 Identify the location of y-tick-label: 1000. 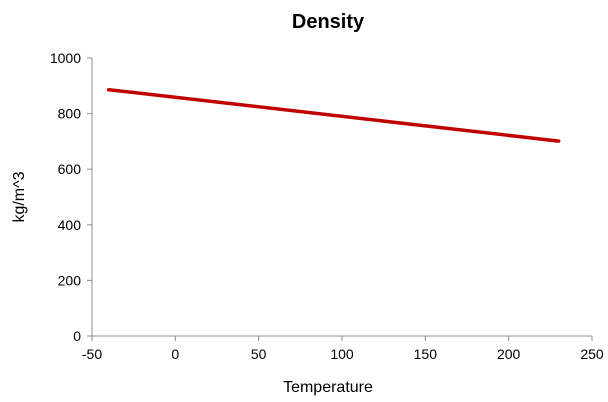
(65, 58).